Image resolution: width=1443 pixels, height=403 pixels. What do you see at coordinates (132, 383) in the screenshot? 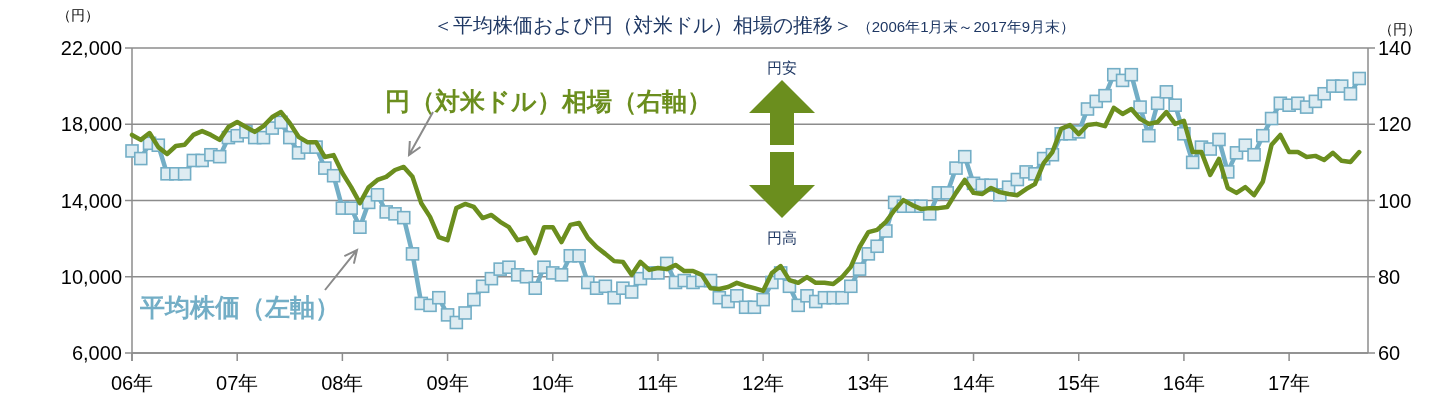
I see `x-tick-label: 06年` at bounding box center [132, 383].